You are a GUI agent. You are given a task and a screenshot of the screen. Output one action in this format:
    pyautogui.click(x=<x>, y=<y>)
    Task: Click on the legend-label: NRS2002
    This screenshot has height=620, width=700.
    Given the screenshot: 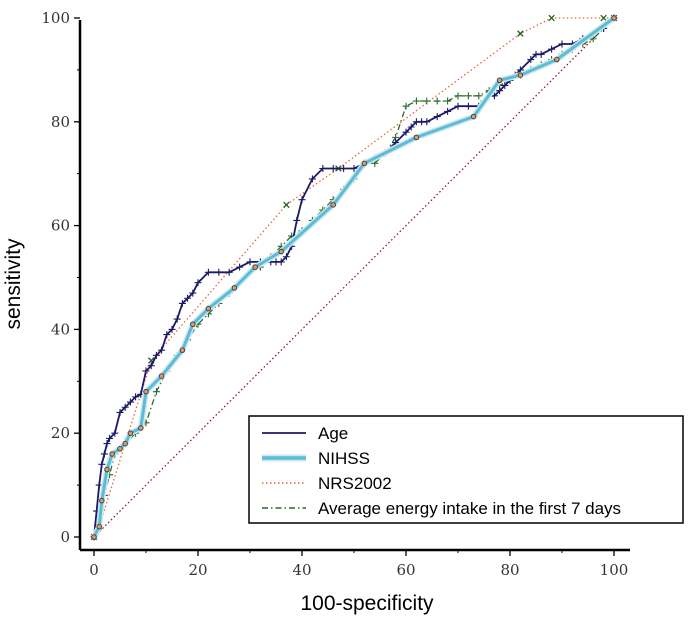 What is the action you would take?
    pyautogui.click(x=355, y=483)
    